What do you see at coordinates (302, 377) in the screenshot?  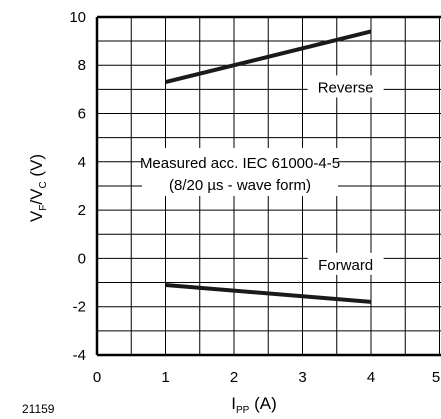 I see `x-tick-label: 3` at bounding box center [302, 377].